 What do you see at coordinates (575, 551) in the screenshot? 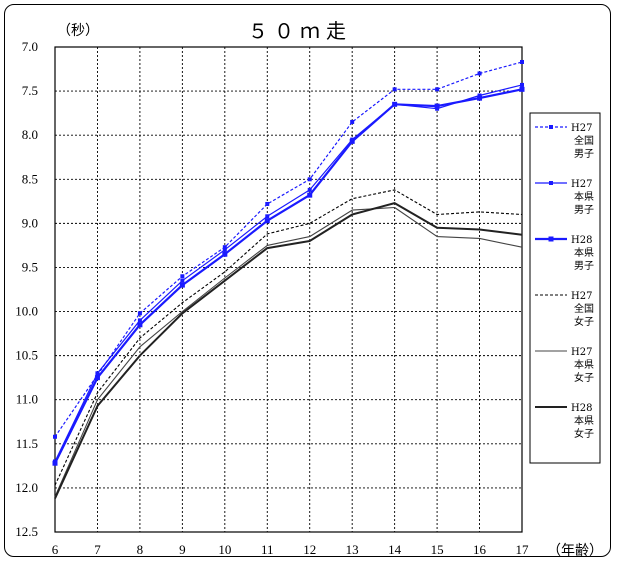
I see `x-unit-label: （年齢）` at bounding box center [575, 551].